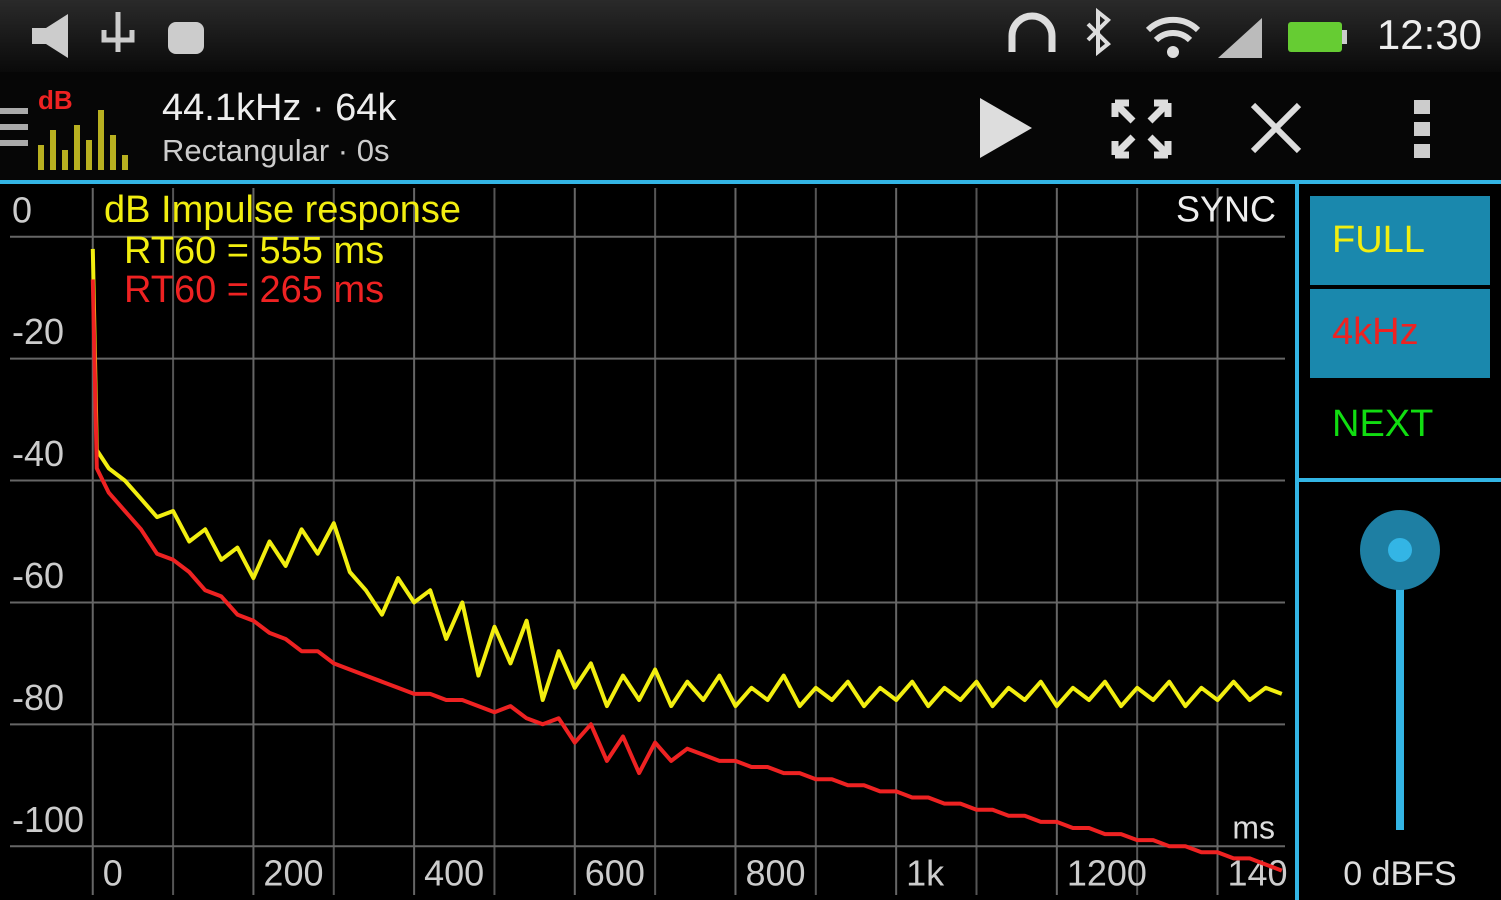  What do you see at coordinates (279, 108) in the screenshot?
I see `toolbar-title: 44.1kHz · 64k` at bounding box center [279, 108].